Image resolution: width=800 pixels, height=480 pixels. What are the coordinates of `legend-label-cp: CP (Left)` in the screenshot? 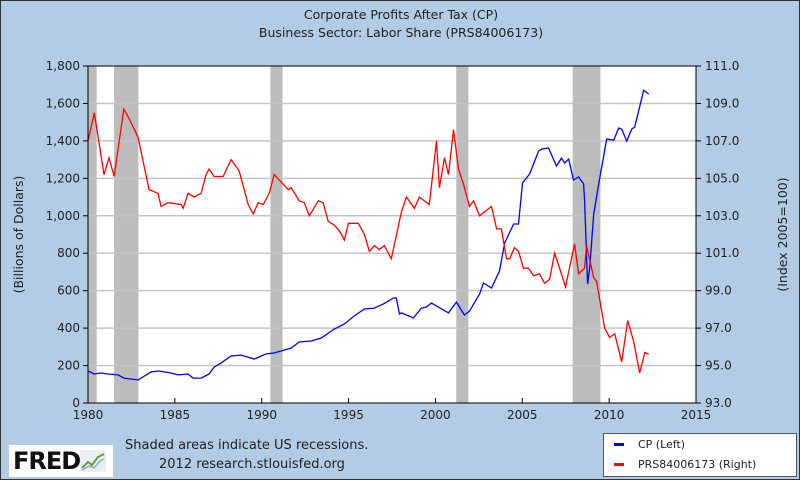 It's located at (662, 444).